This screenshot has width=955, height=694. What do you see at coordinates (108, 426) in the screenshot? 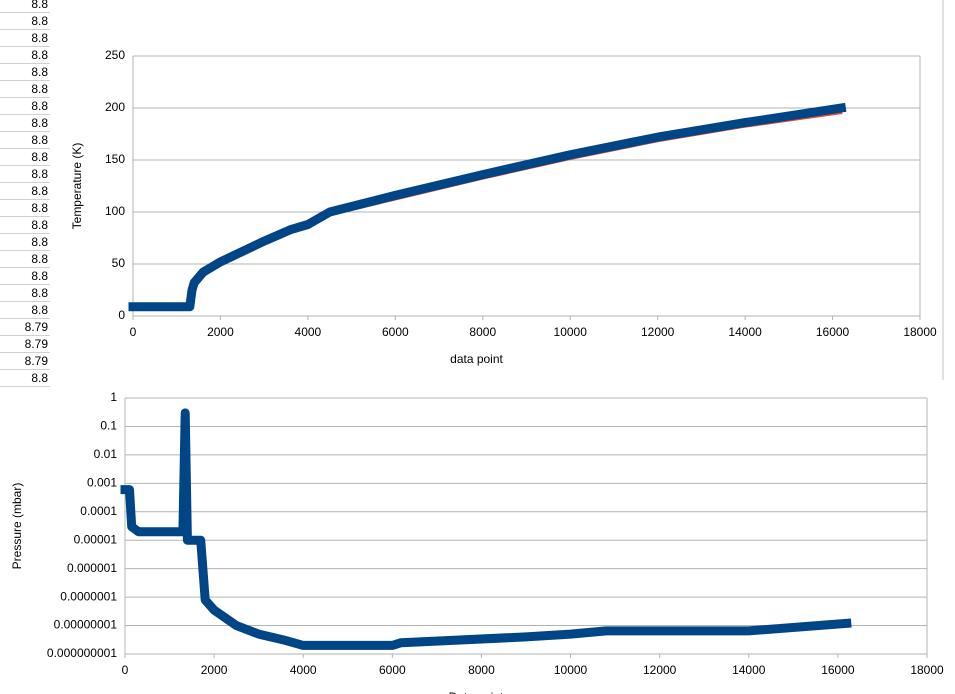
I see `y-tick-label: 0.1` at bounding box center [108, 426].